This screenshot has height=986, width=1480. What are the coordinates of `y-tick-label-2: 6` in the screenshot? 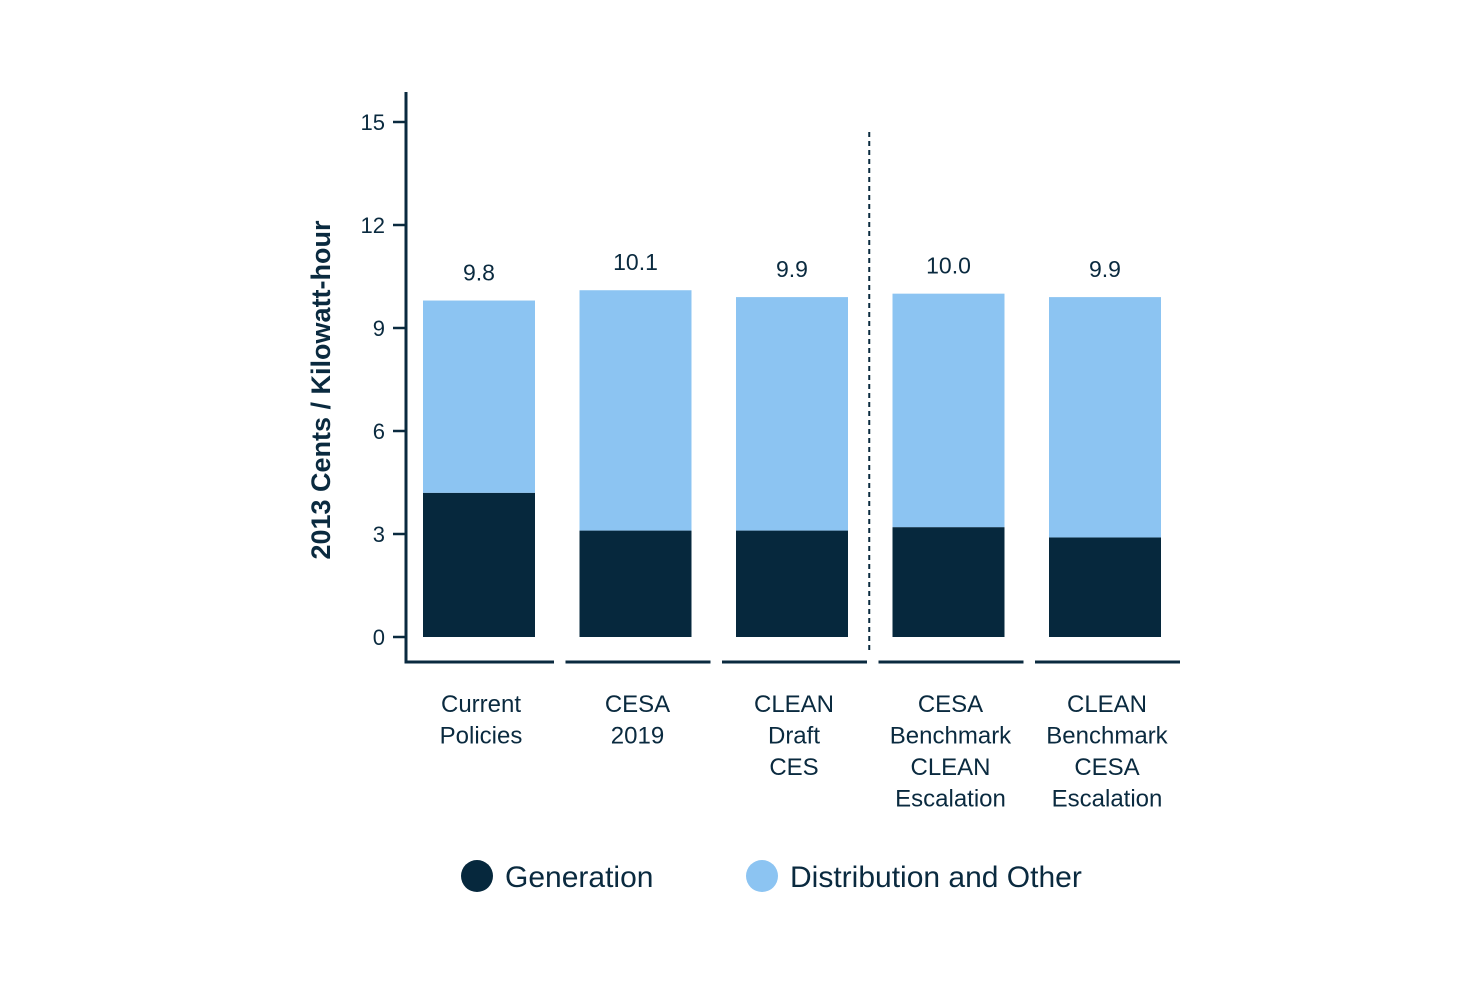 It's located at (379, 431).